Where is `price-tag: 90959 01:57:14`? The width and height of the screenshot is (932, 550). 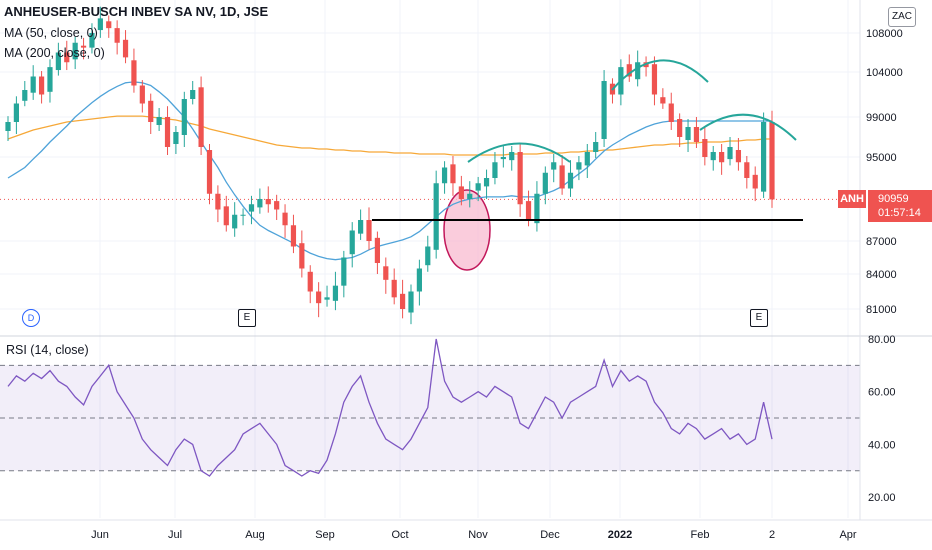
price-tag: 90959 01:57:14 is located at coordinates (900, 206).